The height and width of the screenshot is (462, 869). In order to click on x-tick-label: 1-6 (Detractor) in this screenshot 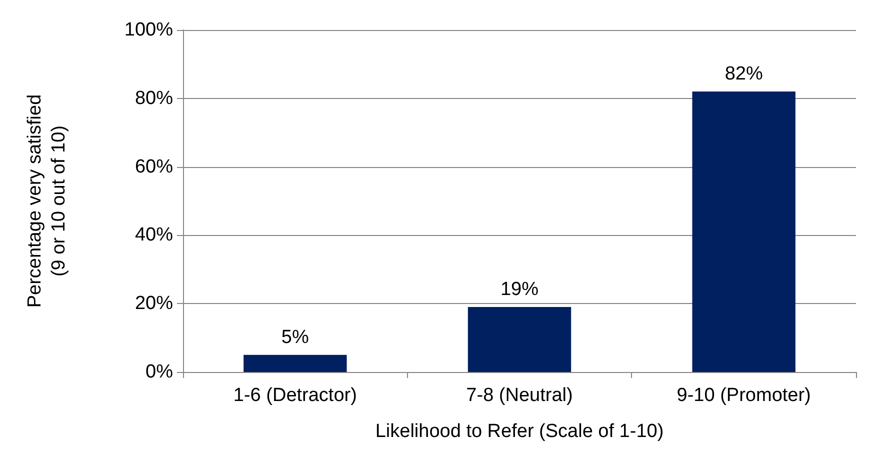, I will do `click(295, 395)`.